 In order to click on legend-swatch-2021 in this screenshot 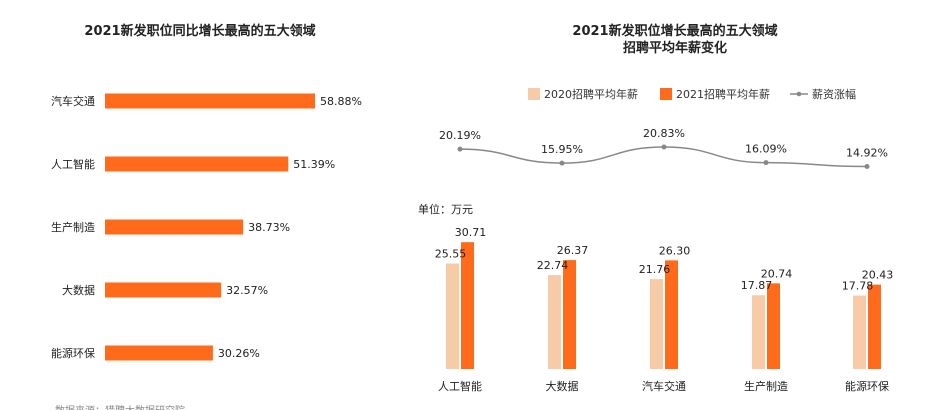, I will do `click(666, 94)`.